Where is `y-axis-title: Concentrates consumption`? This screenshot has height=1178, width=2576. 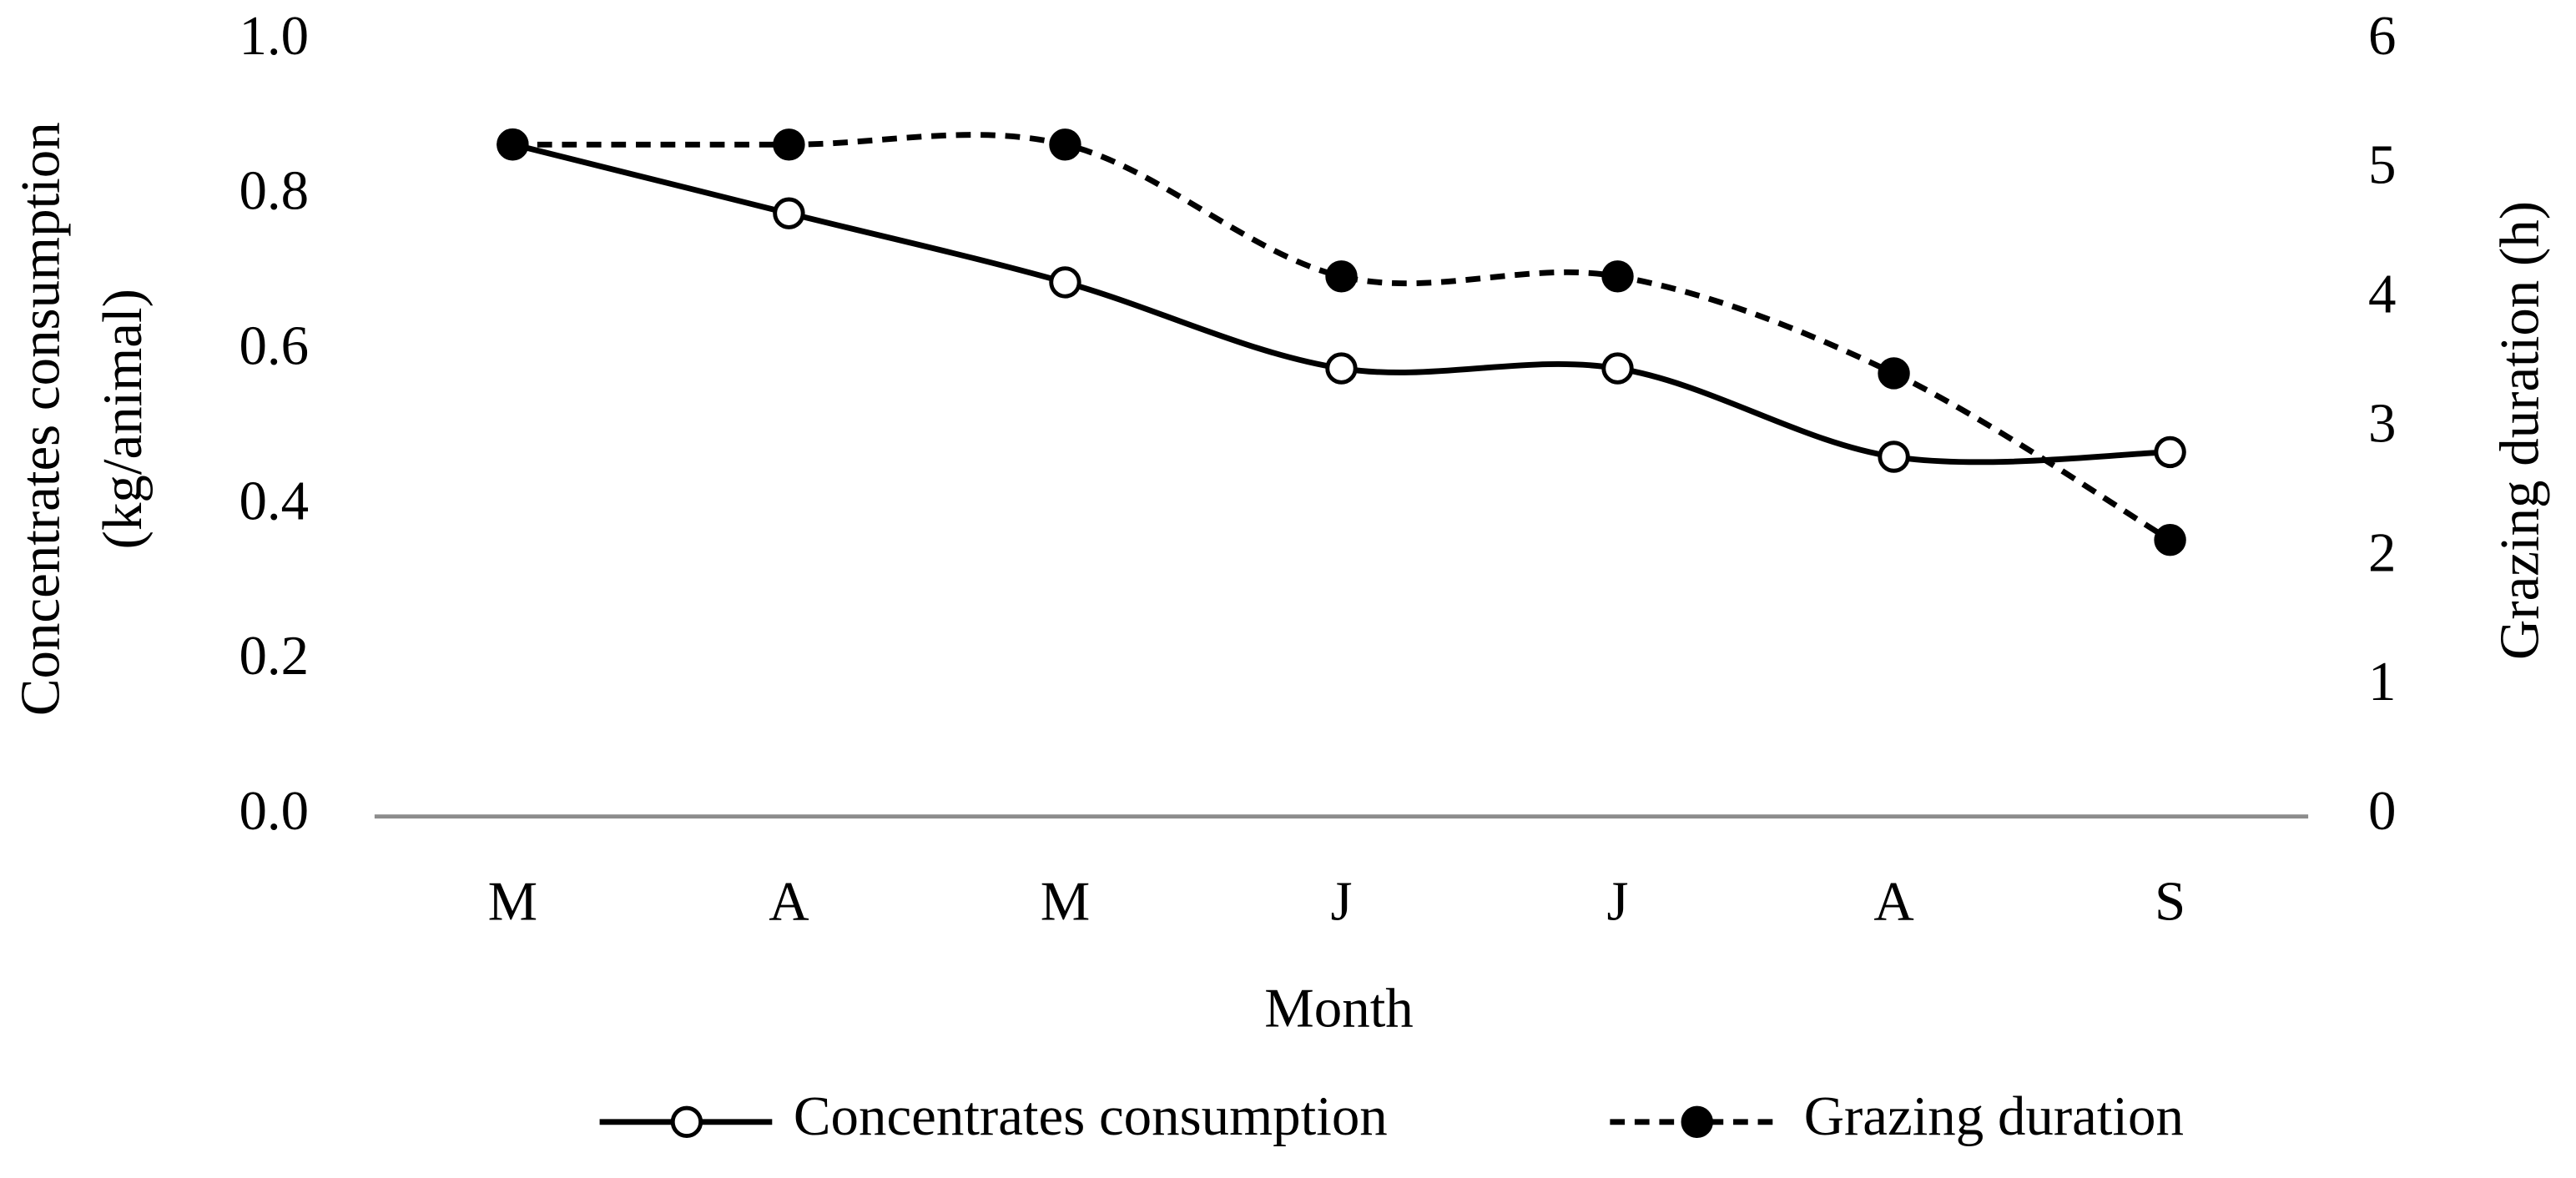
y-axis-title: Concentrates consumption is located at coordinates (40, 419).